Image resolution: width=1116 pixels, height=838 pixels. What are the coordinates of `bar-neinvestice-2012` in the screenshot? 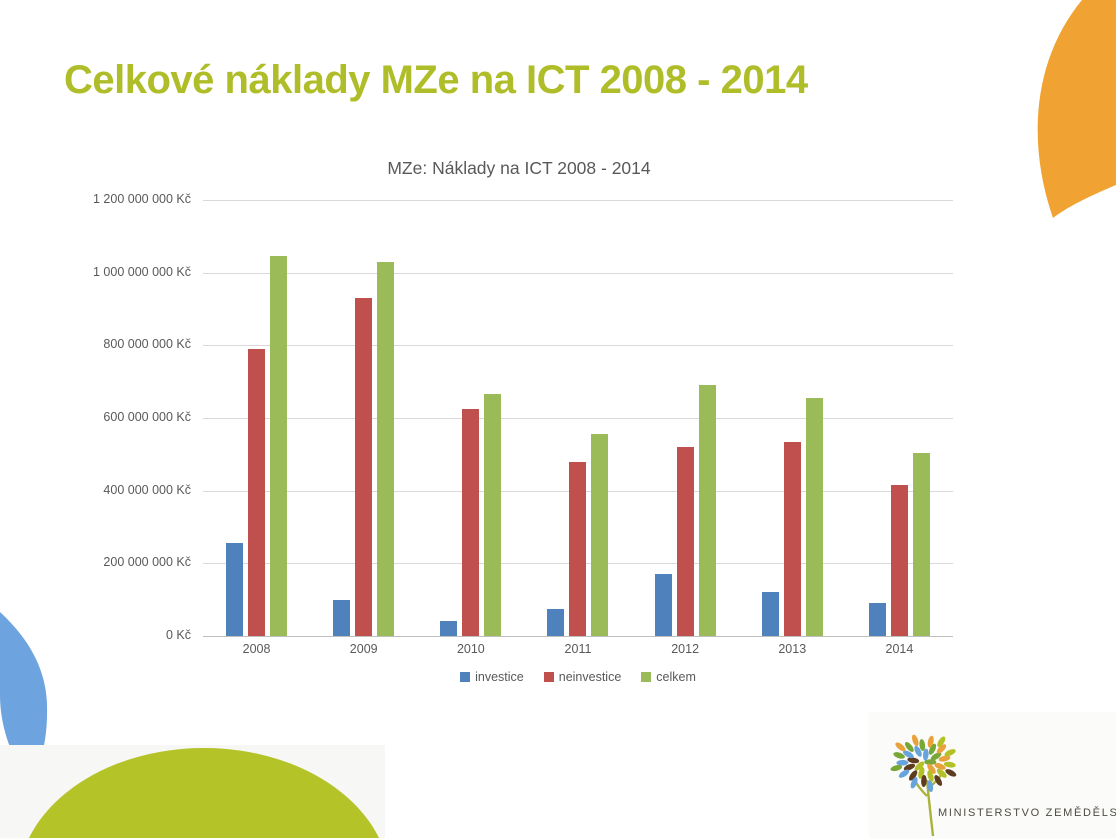 It's located at (685, 541).